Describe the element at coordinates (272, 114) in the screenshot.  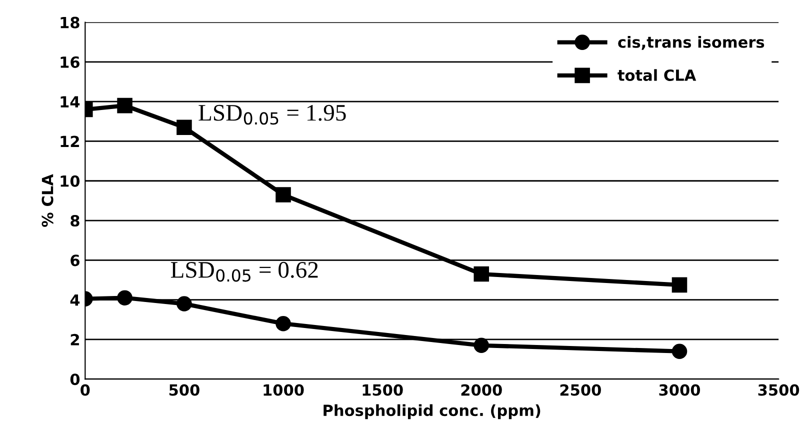
I see `annotation: LSD$_{0.05}$ = 1.95` at that location.